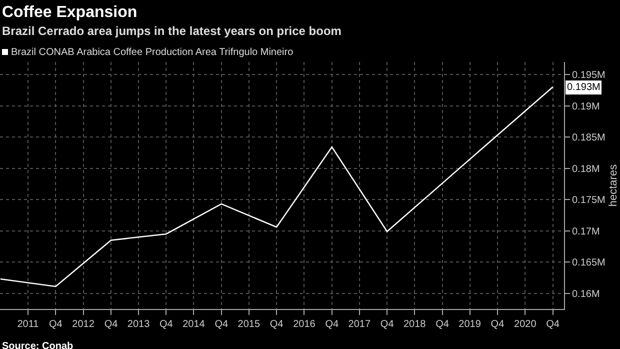 The width and height of the screenshot is (620, 349). I want to click on x-tick-label: 2018, so click(414, 324).